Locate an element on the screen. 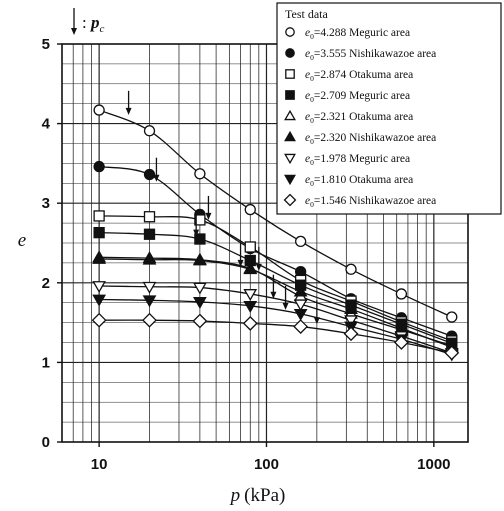  y-tick-label: 1 is located at coordinates (46, 362).